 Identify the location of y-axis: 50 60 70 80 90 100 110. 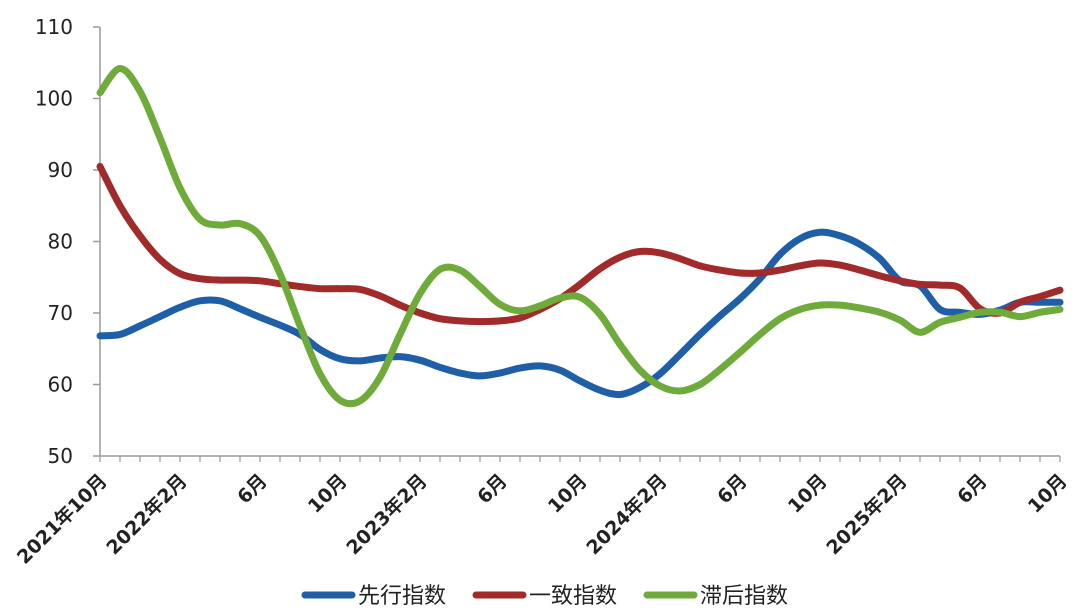
(68, 241).